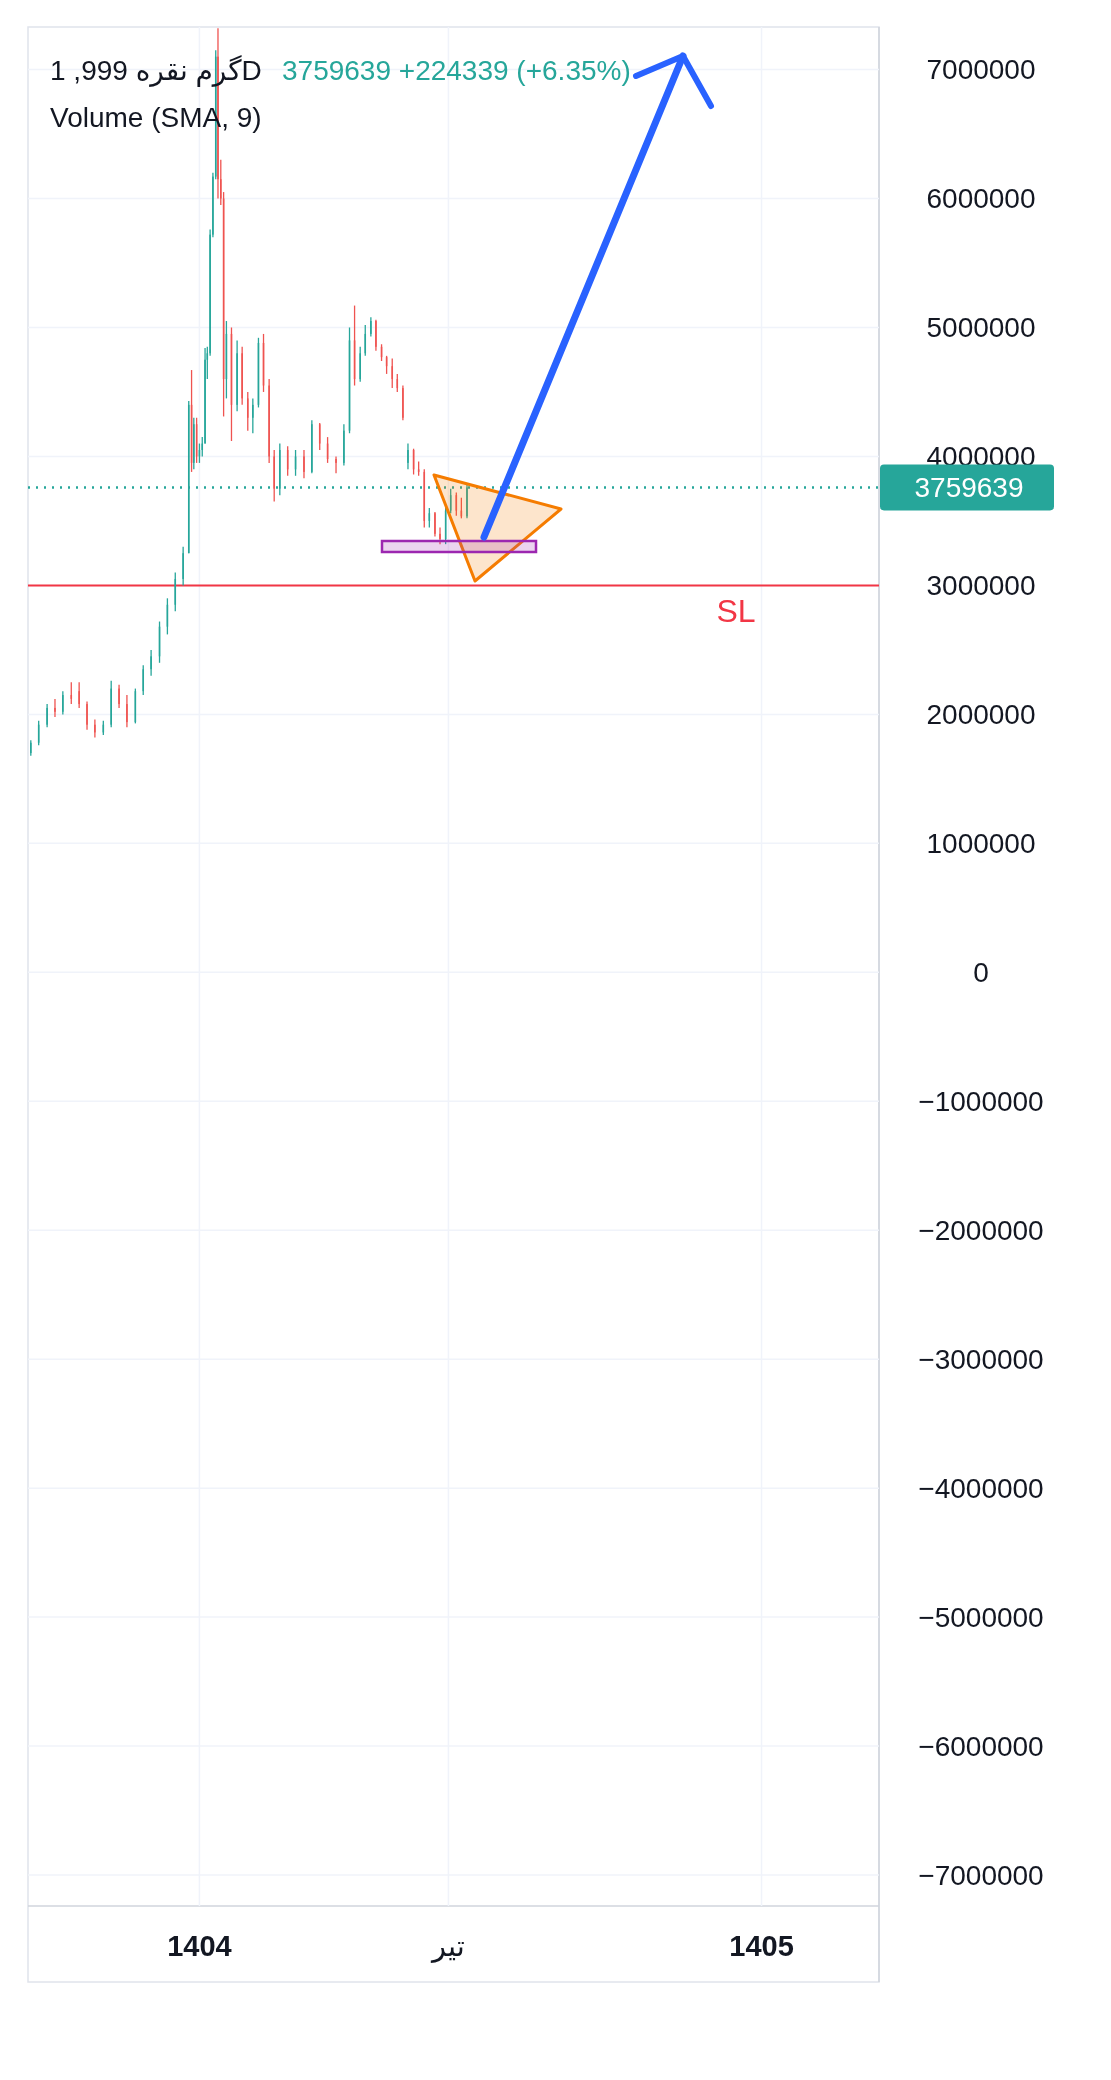  Describe the element at coordinates (981, 714) in the screenshot. I see `y-tick-label: 2000000` at that location.